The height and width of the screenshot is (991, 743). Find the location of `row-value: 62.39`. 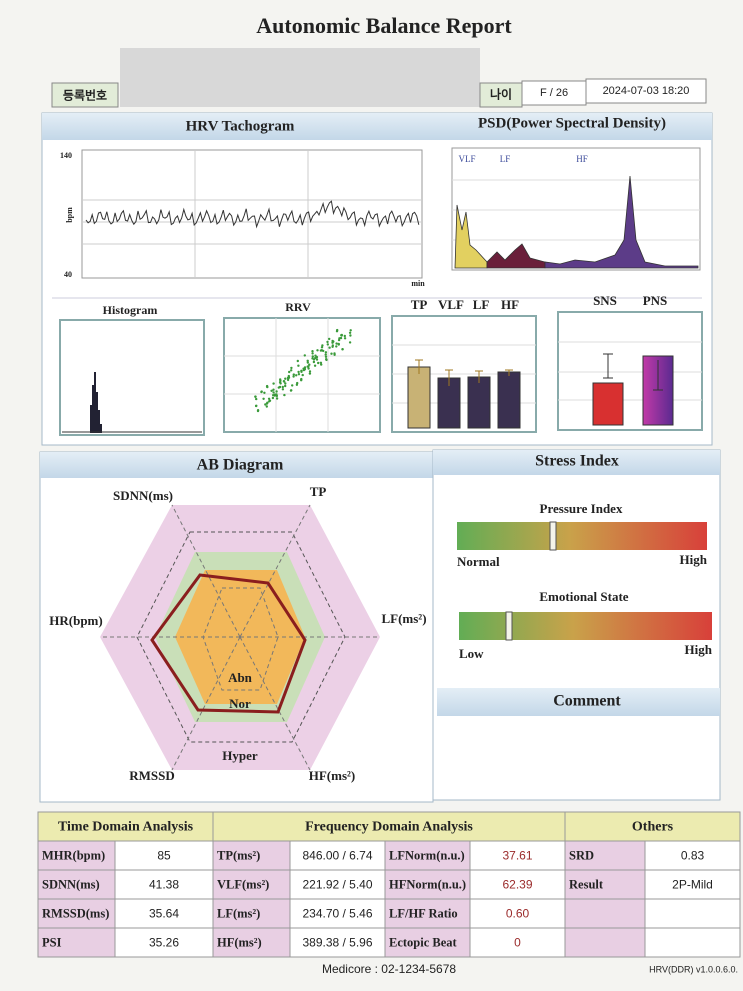

row-value: 62.39 is located at coordinates (517, 885).